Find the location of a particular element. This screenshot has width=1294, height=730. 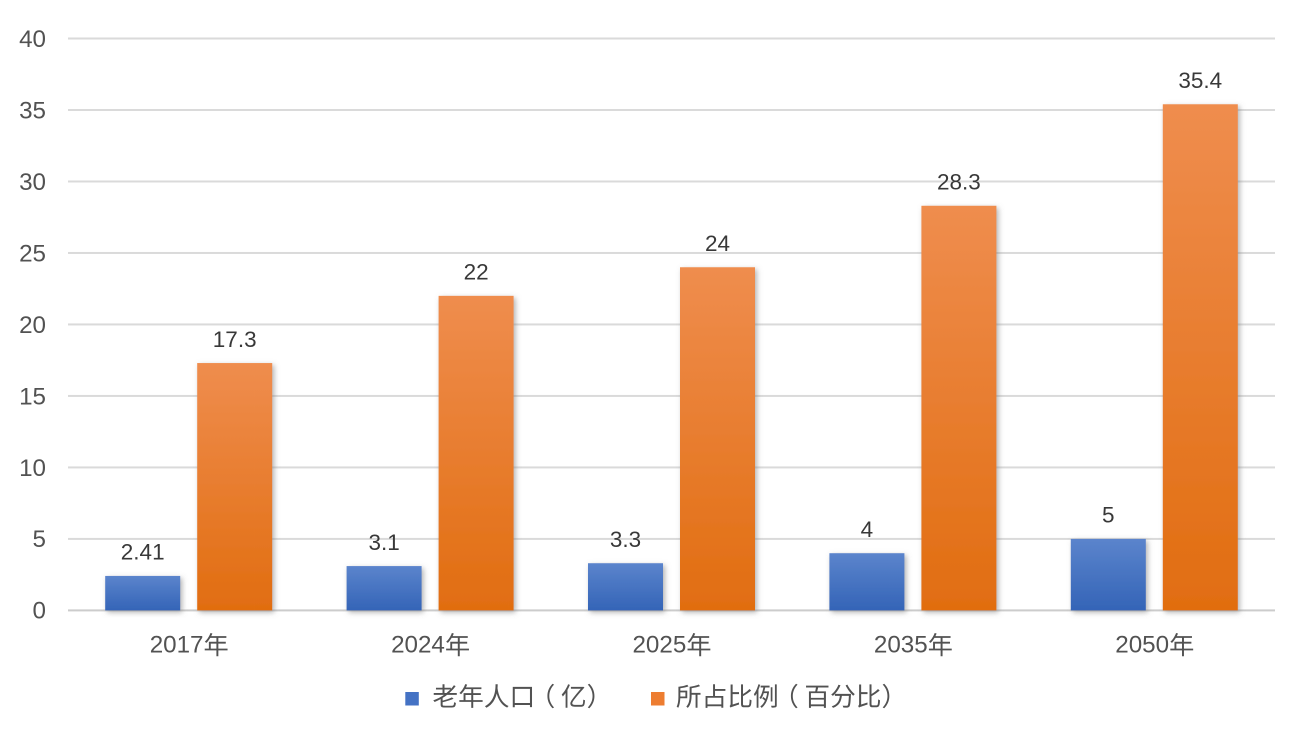

svg-text: 4 is located at coordinates (867, 529).